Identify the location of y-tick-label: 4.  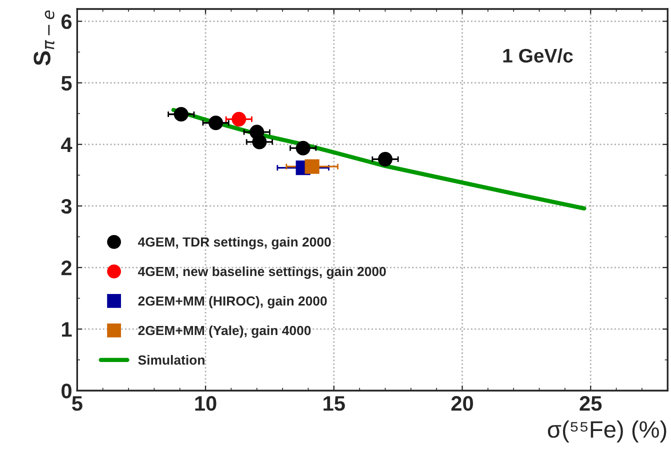
(66, 145).